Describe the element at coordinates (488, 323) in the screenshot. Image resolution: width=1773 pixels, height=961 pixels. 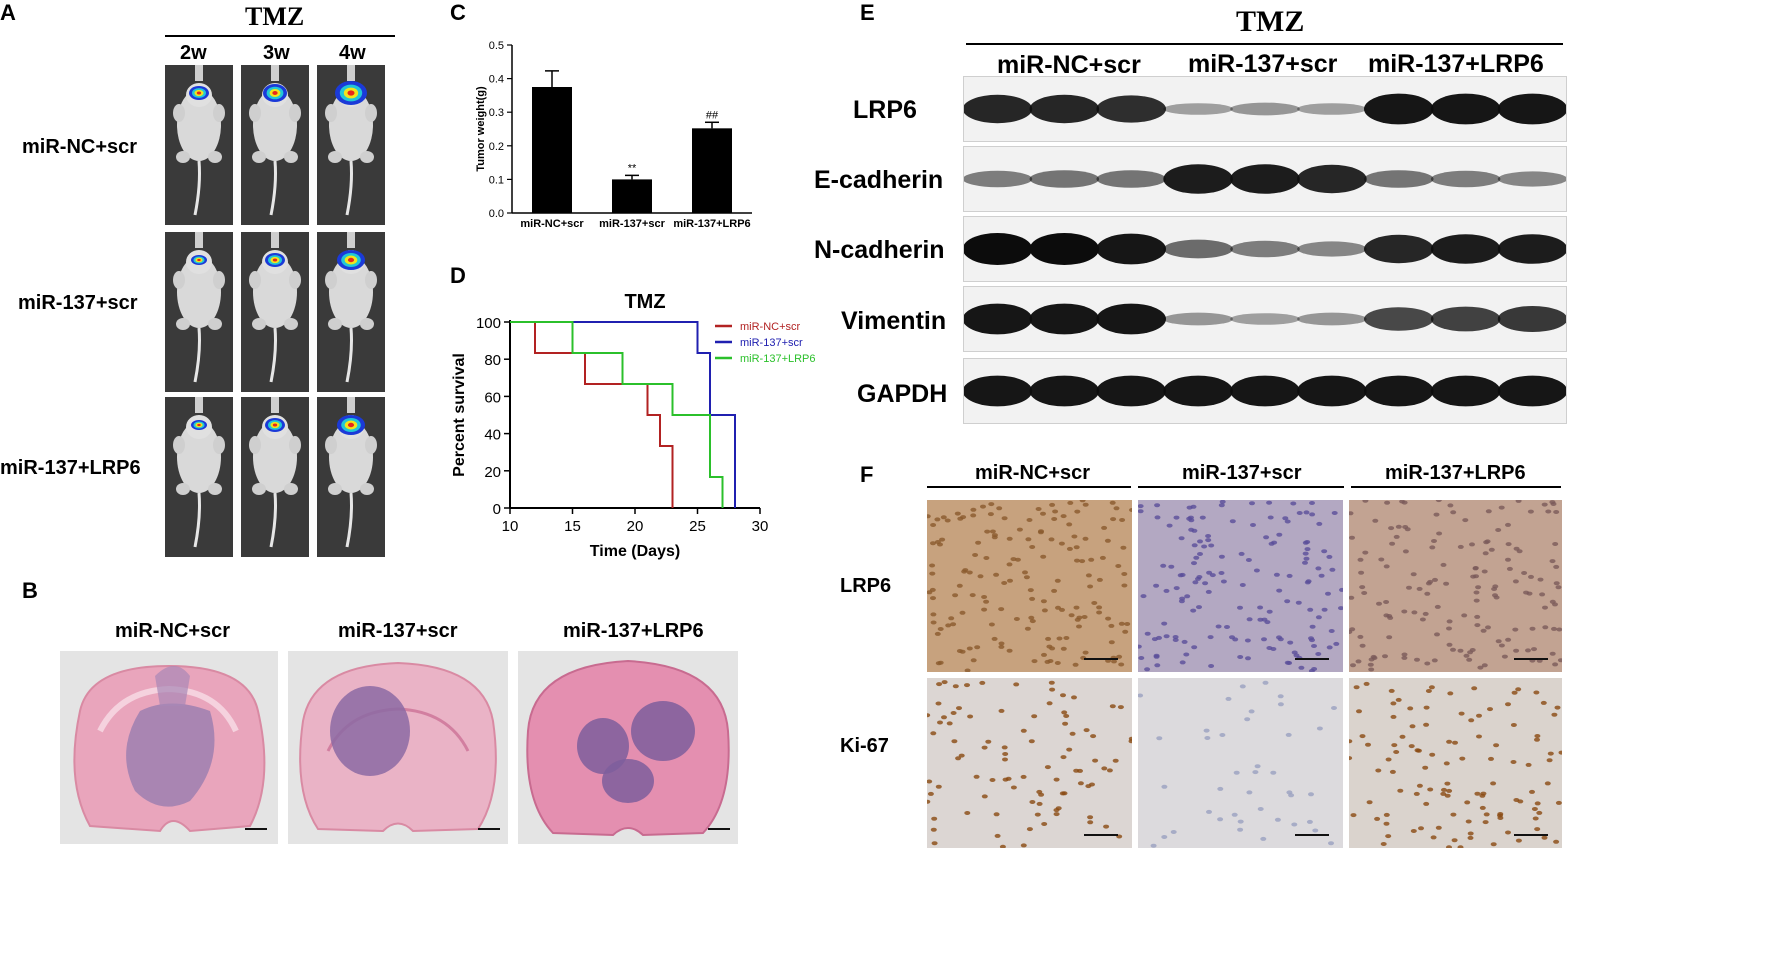
I see `y-tick-label: 100` at that location.